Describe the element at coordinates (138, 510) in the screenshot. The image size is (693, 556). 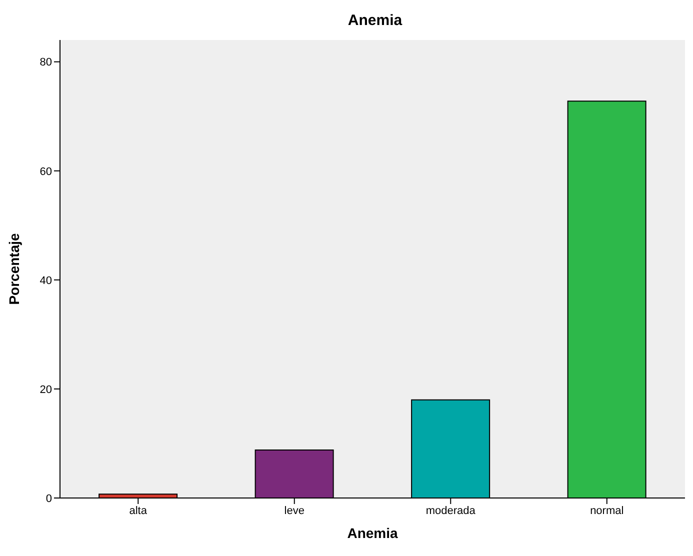
I see `x-tick-label: alta` at that location.